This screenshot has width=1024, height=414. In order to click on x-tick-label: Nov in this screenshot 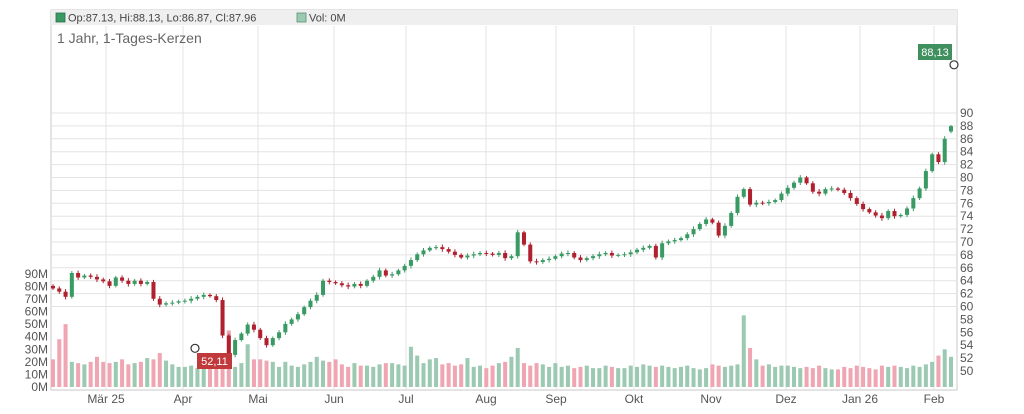, I will do `click(710, 399)`.